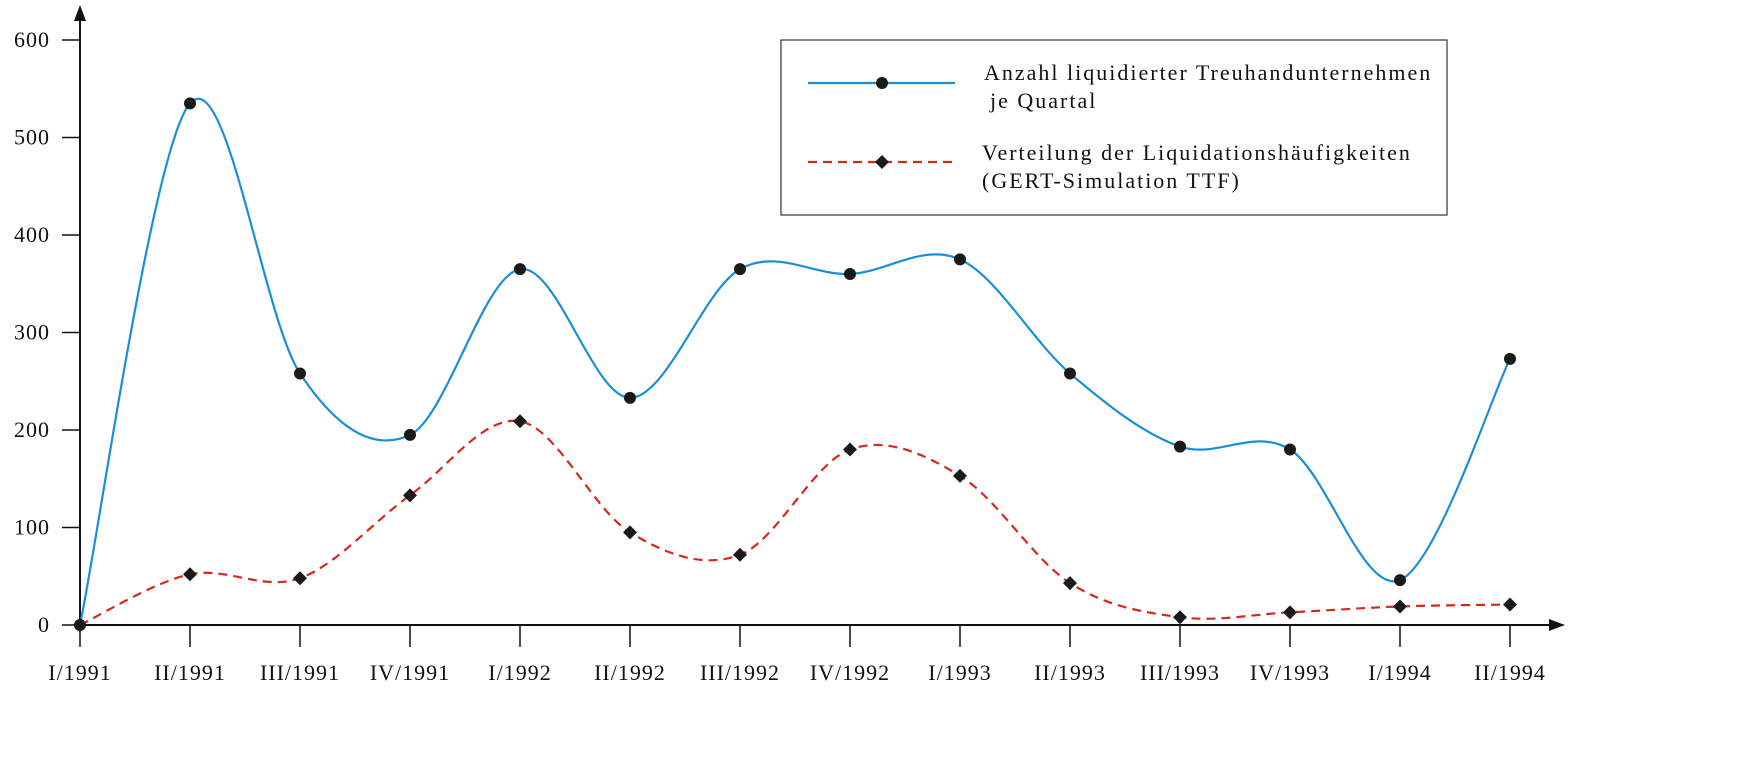 The image size is (1742, 769). I want to click on y-axis-arrow, so click(80, 13).